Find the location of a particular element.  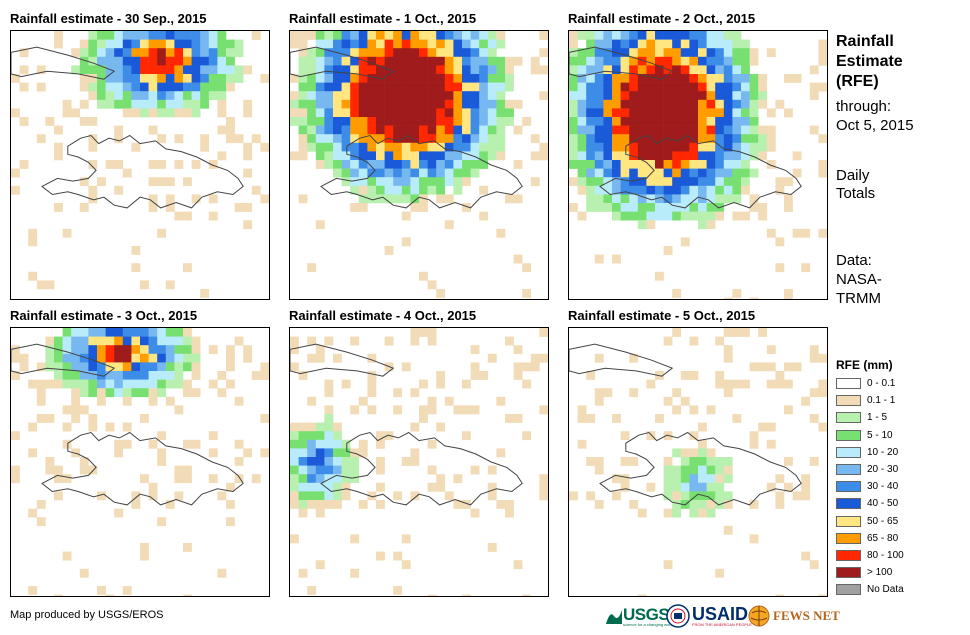

rainfall-grid is located at coordinates (698, 462).